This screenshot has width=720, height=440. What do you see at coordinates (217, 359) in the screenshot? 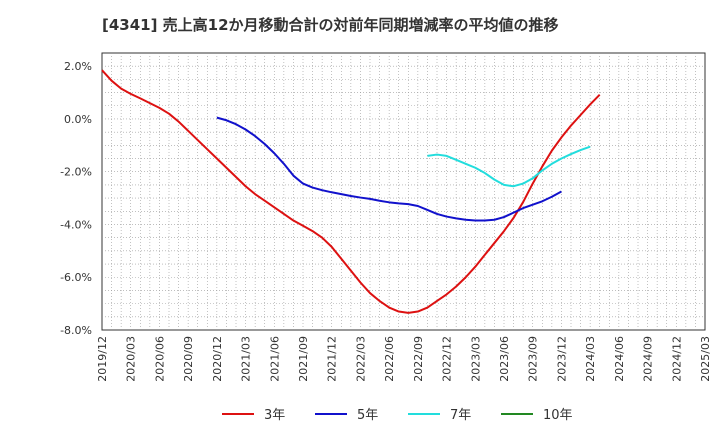
I see `x-tick-label: 2020/12` at bounding box center [217, 359].